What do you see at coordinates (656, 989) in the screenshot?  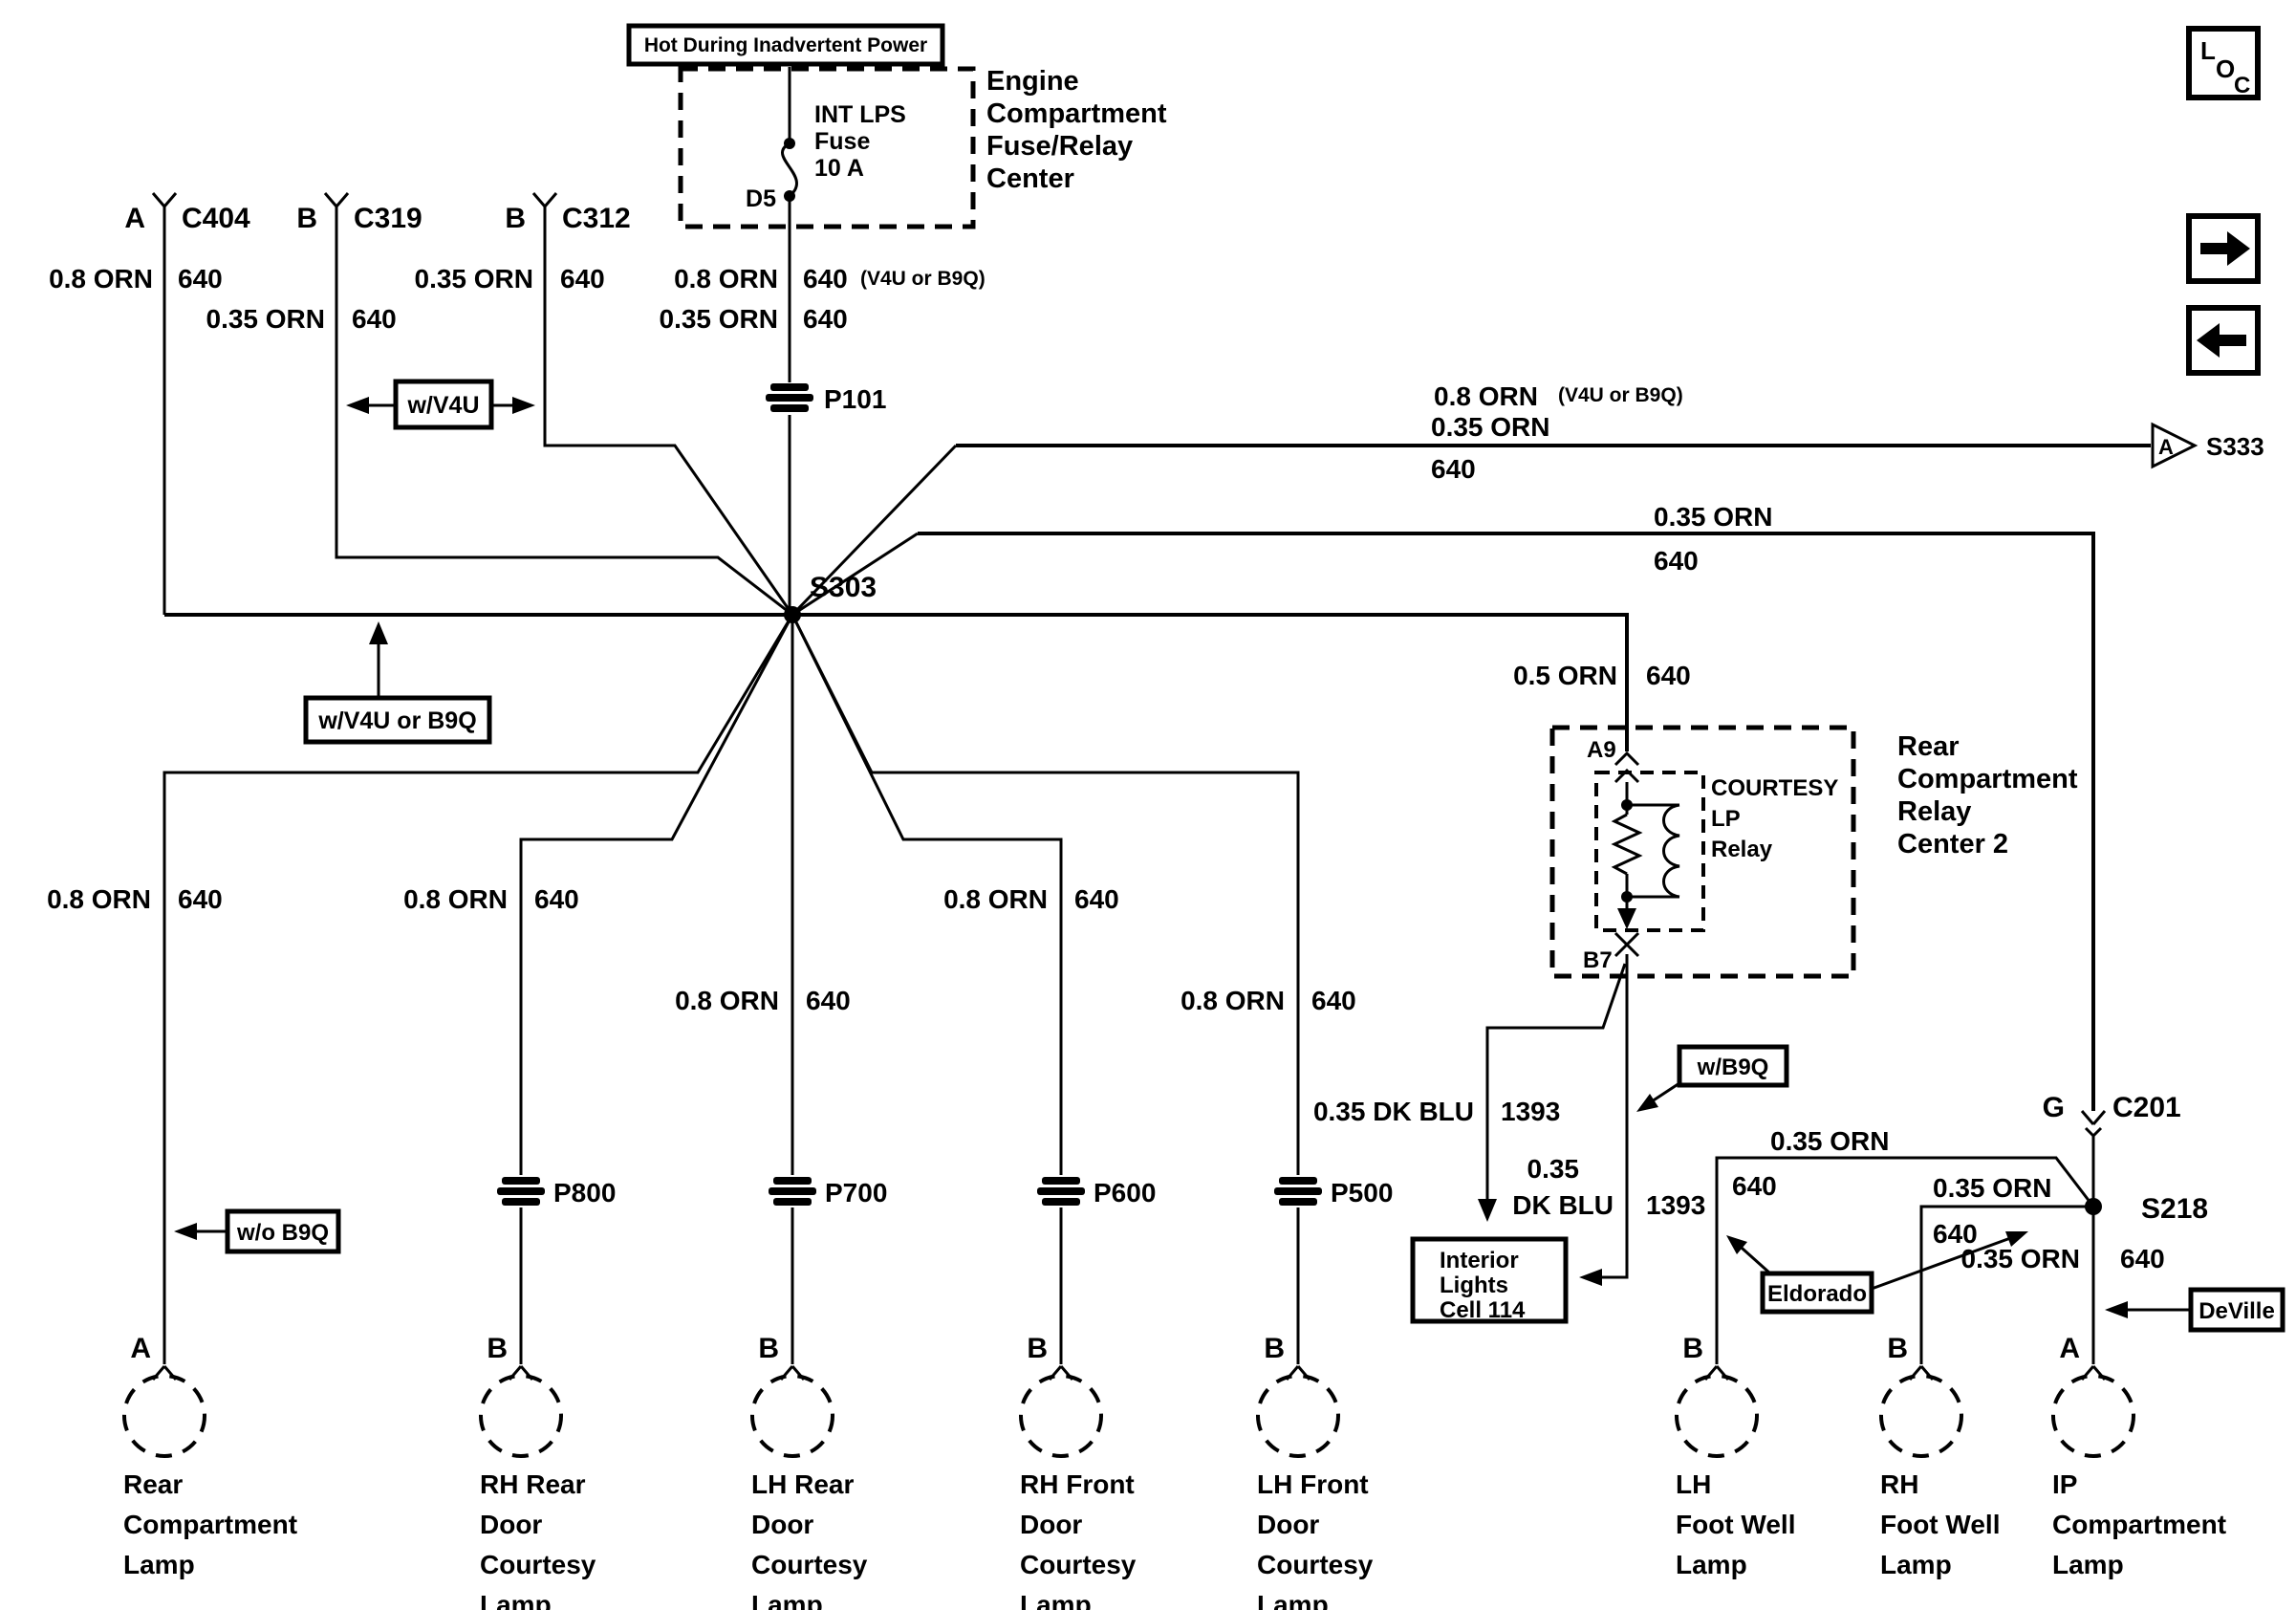 I see `wire-p800-column` at bounding box center [656, 989].